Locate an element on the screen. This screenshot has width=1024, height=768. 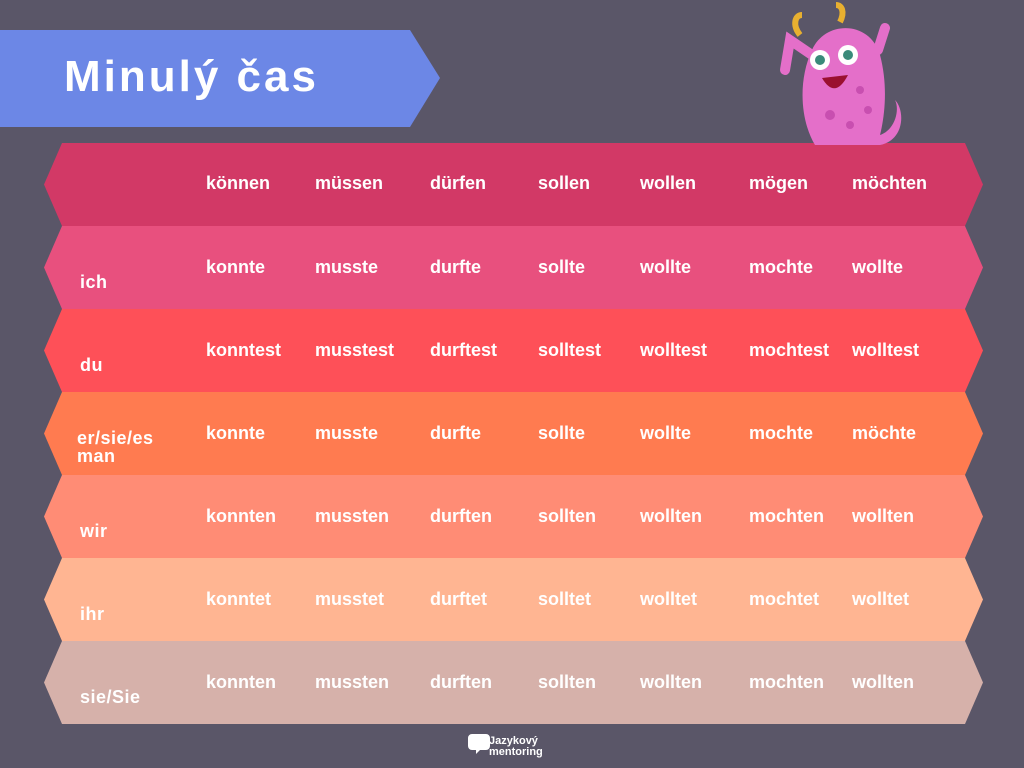
verb-form: konntet is located at coordinates (238, 599).